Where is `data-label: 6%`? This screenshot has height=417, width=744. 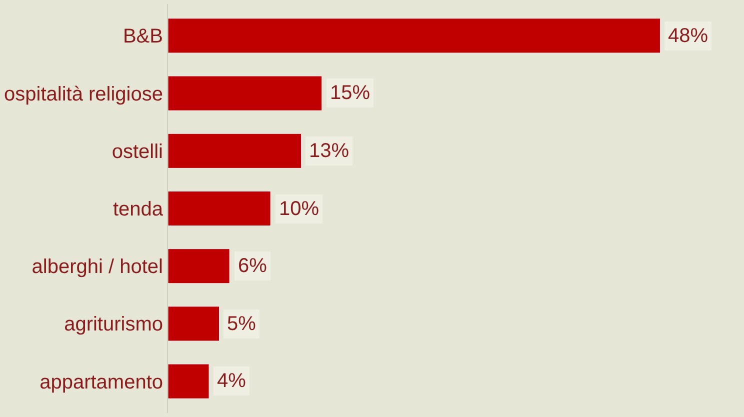 data-label: 6% is located at coordinates (253, 266).